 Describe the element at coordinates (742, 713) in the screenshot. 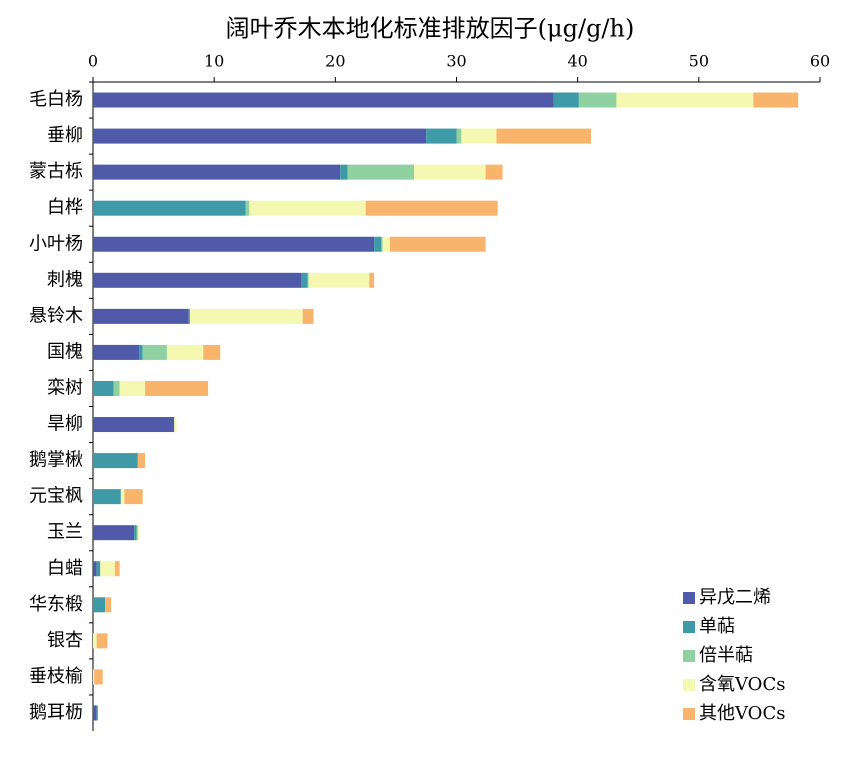

I see `legend-label: 其他VOCs` at that location.